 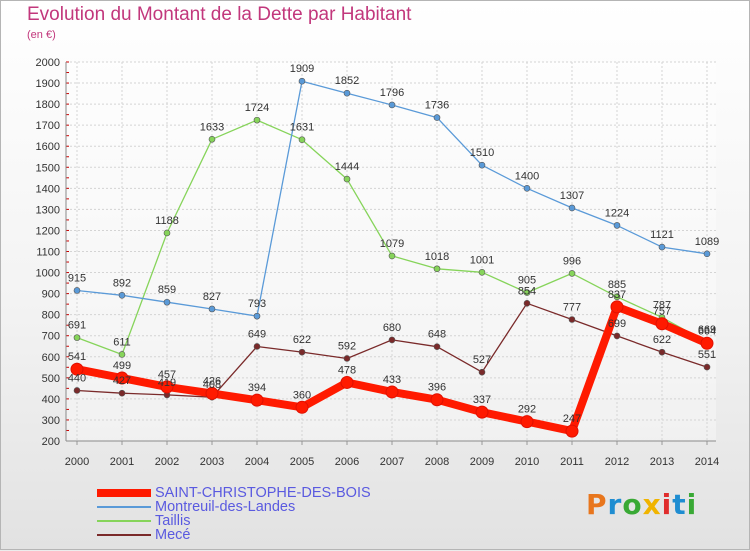 What do you see at coordinates (48, 189) in the screenshot?
I see `y-tick-label: 1400` at bounding box center [48, 189].